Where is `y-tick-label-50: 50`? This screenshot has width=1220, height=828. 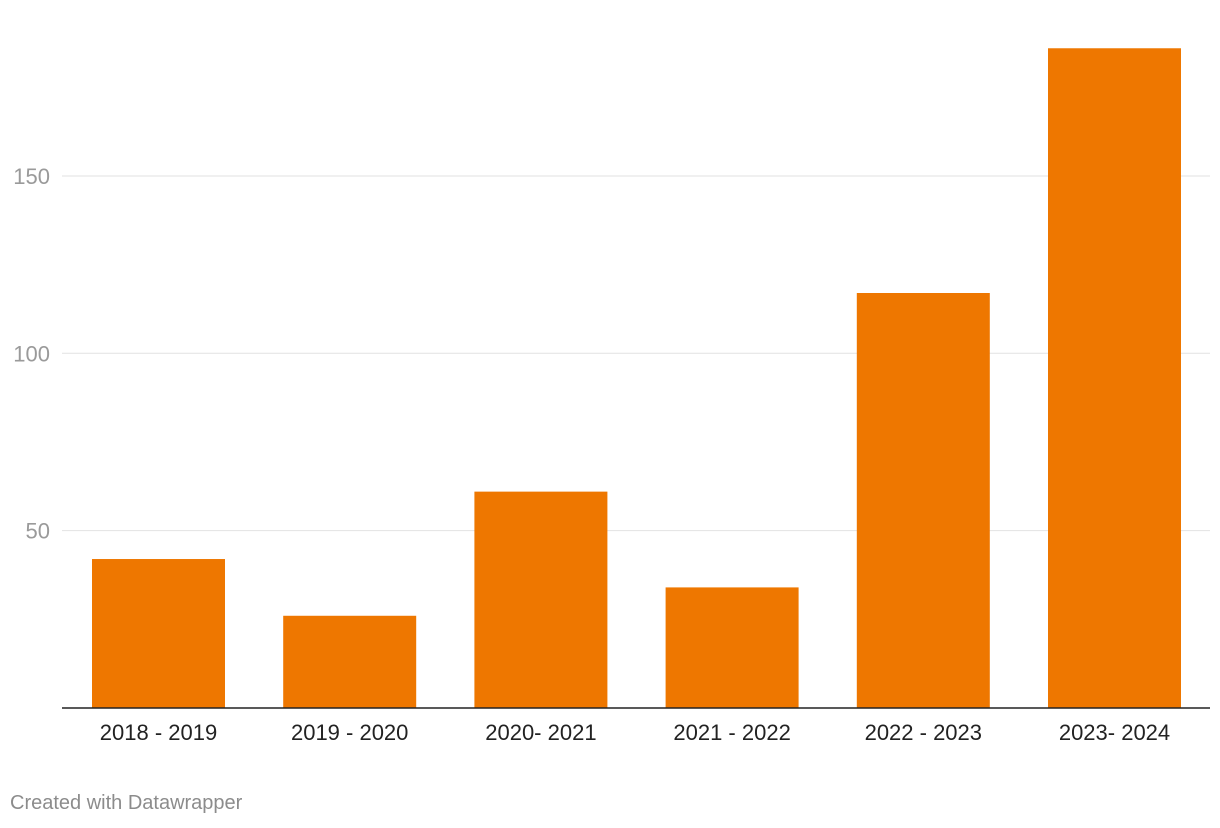 y-tick-label-50: 50 is located at coordinates (38, 531).